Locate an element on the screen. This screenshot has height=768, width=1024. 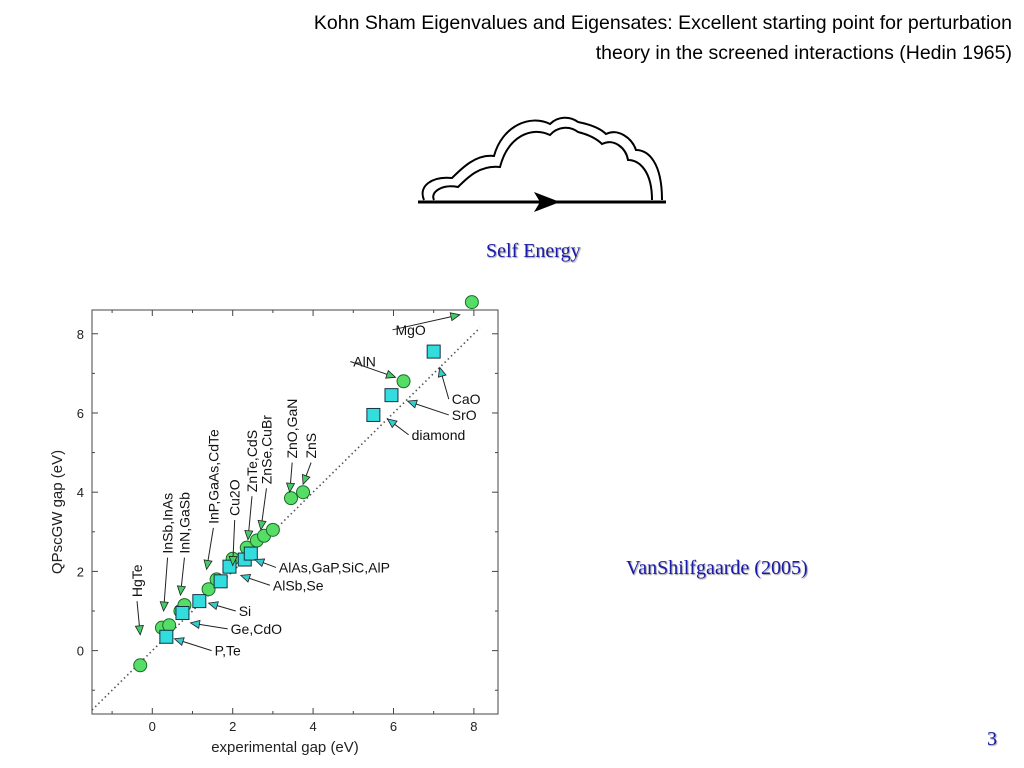
annotation-label: InP,GaAs,CdTe is located at coordinates (213, 476).